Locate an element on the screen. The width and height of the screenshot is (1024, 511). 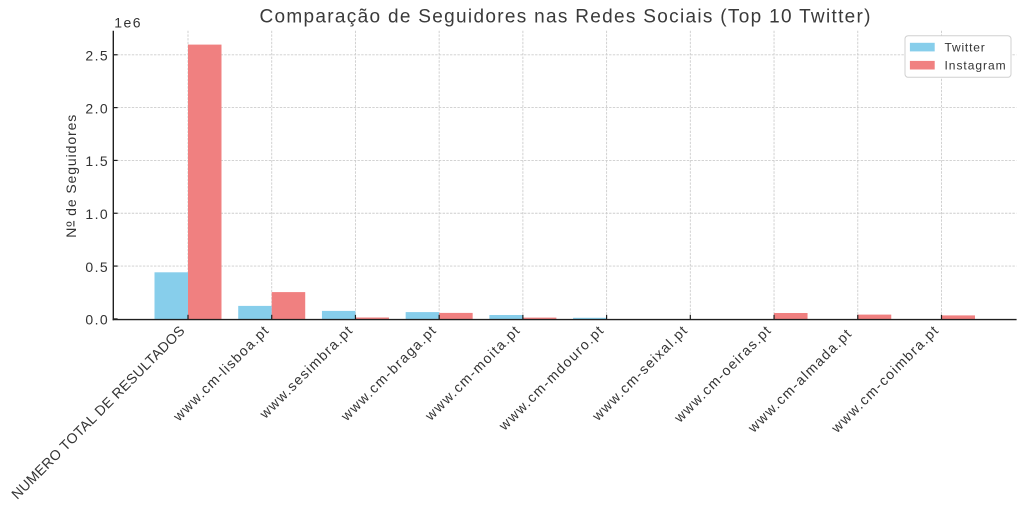
svg-text: Twitter is located at coordinates (965, 47).